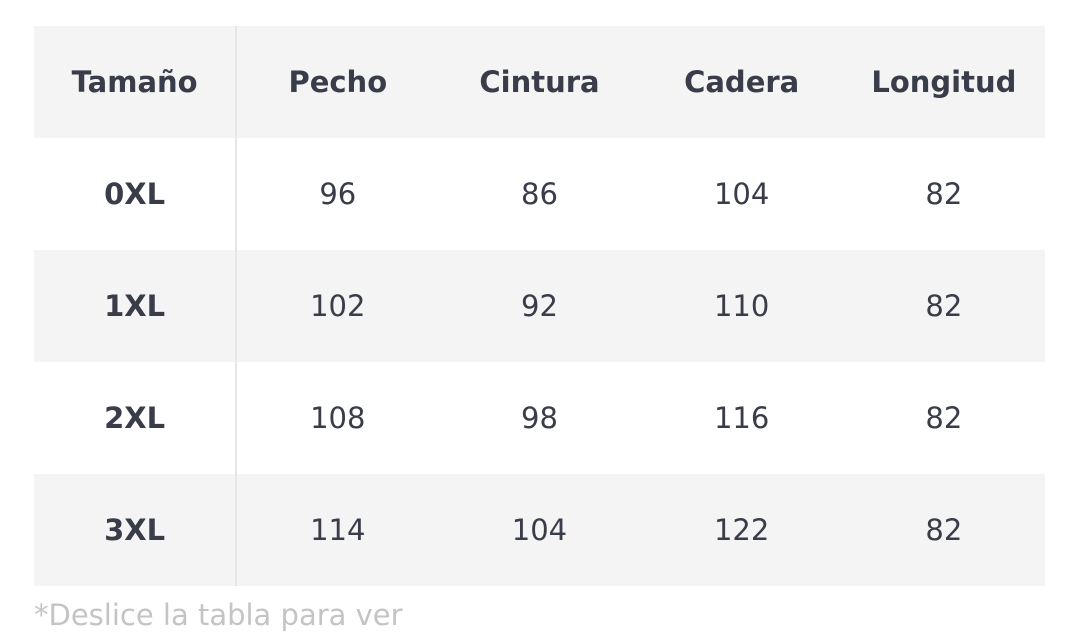  What do you see at coordinates (136, 306) in the screenshot?
I see `size-cell: 1XL` at bounding box center [136, 306].